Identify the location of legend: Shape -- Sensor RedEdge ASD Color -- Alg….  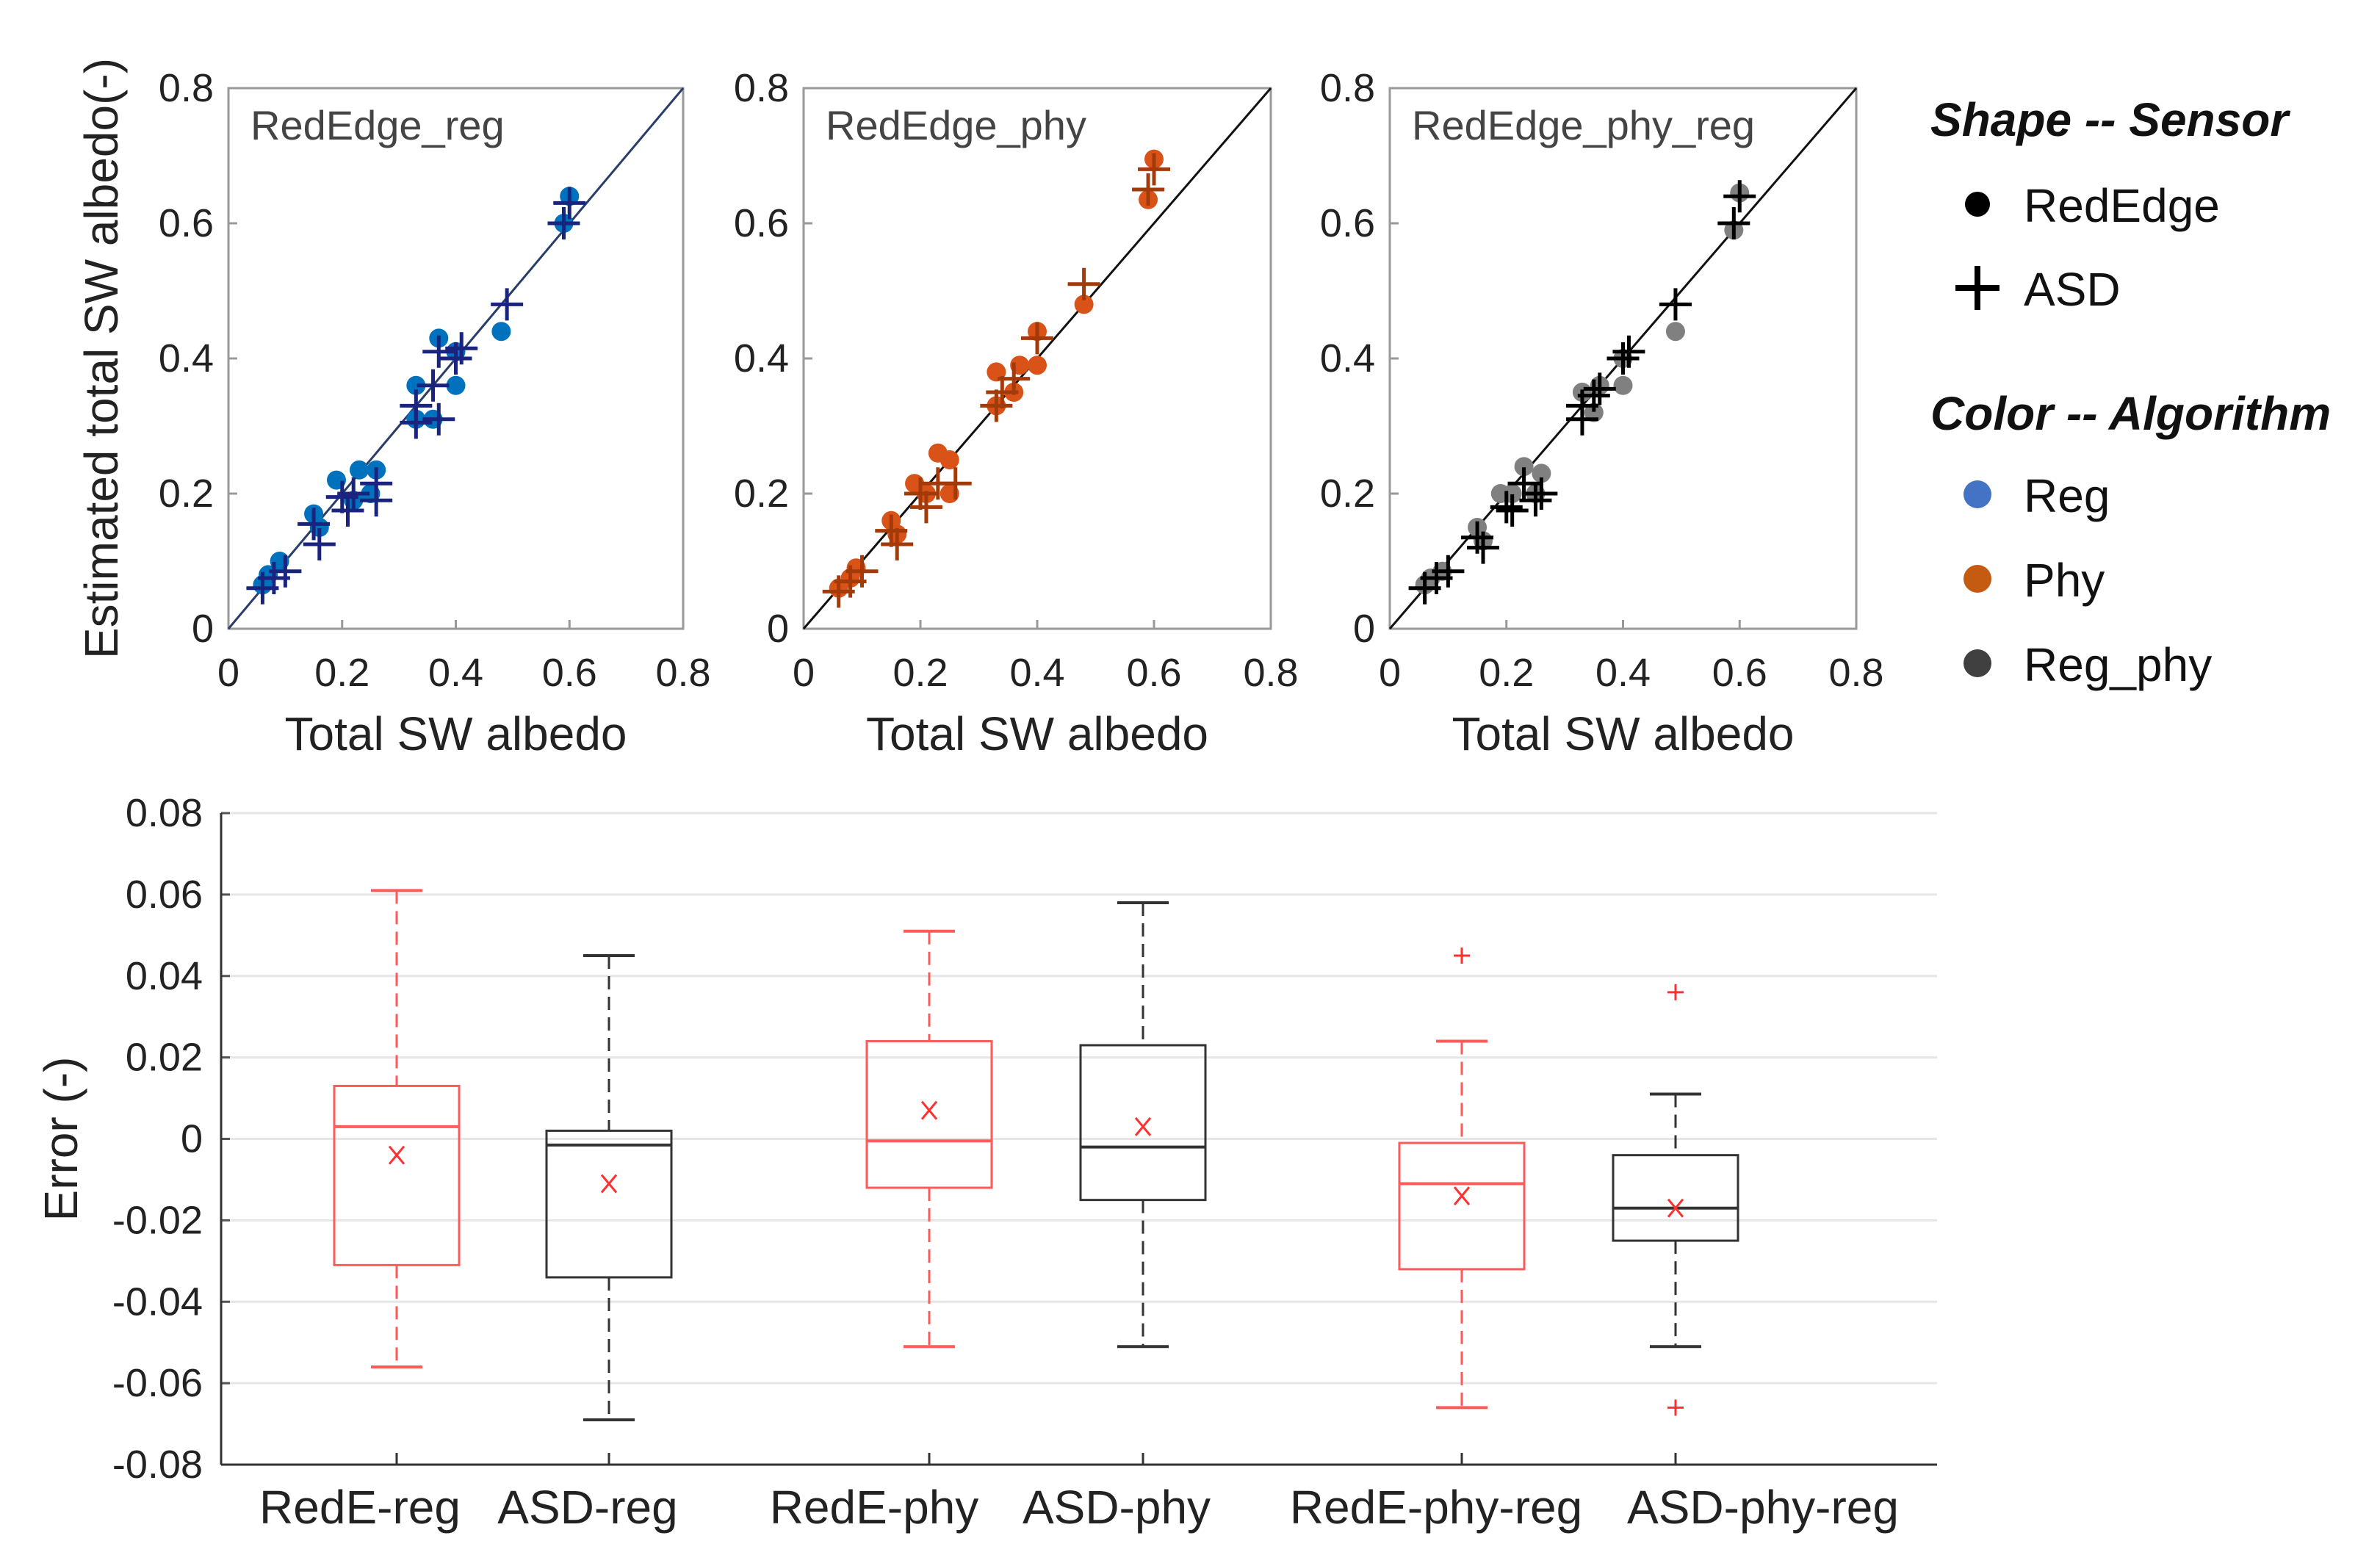
(2130, 392).